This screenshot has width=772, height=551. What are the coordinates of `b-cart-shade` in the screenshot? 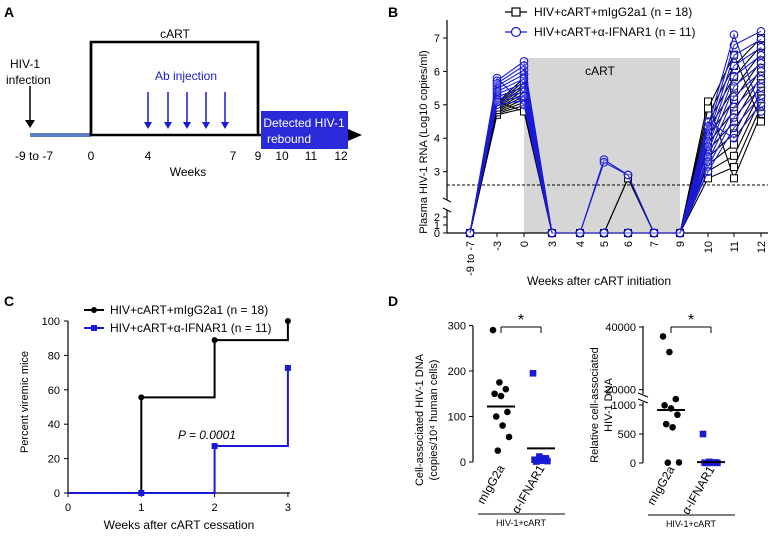 It's located at (602, 145).